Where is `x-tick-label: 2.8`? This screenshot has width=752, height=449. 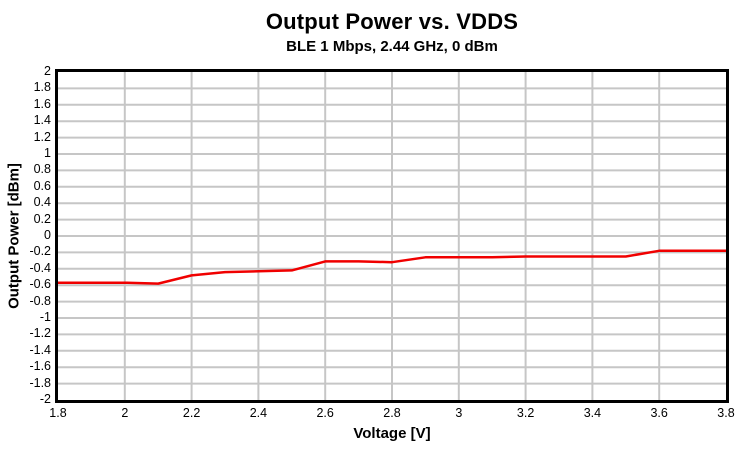
x-tick-label: 2.8 is located at coordinates (392, 413).